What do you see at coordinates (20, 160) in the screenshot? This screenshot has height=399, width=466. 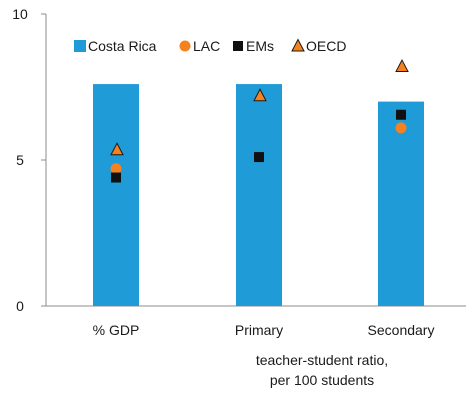 I see `y-tick-label: 5` at bounding box center [20, 160].